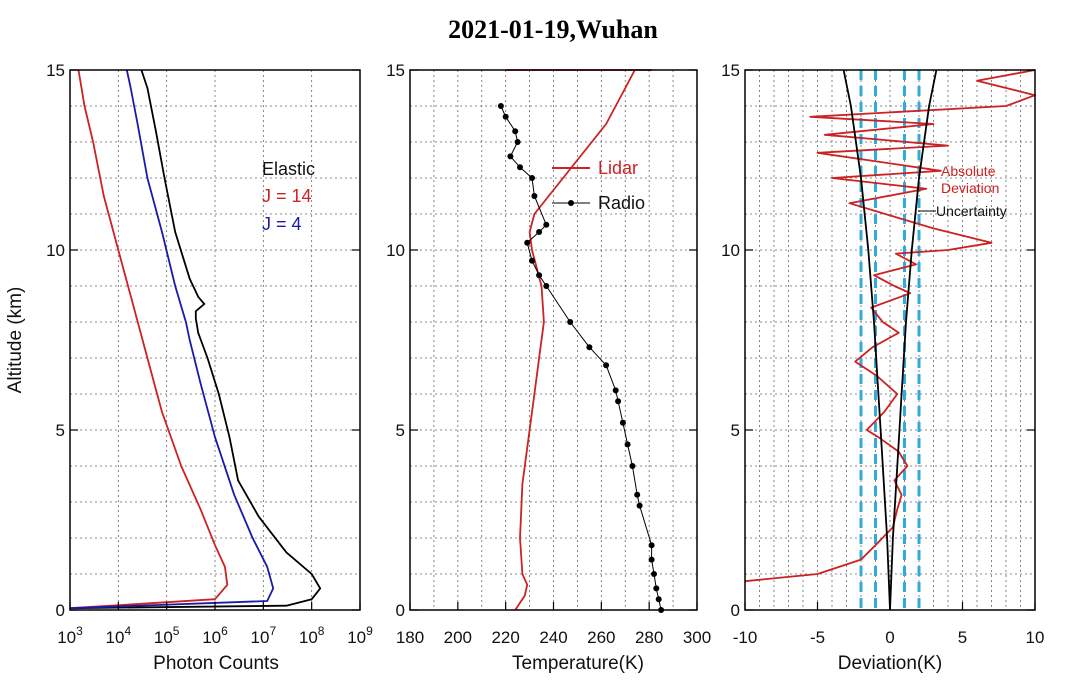 Image resolution: width=1080 pixels, height=692 pixels. Describe the element at coordinates (505, 637) in the screenshot. I see `x-tick-label: 220` at that location.